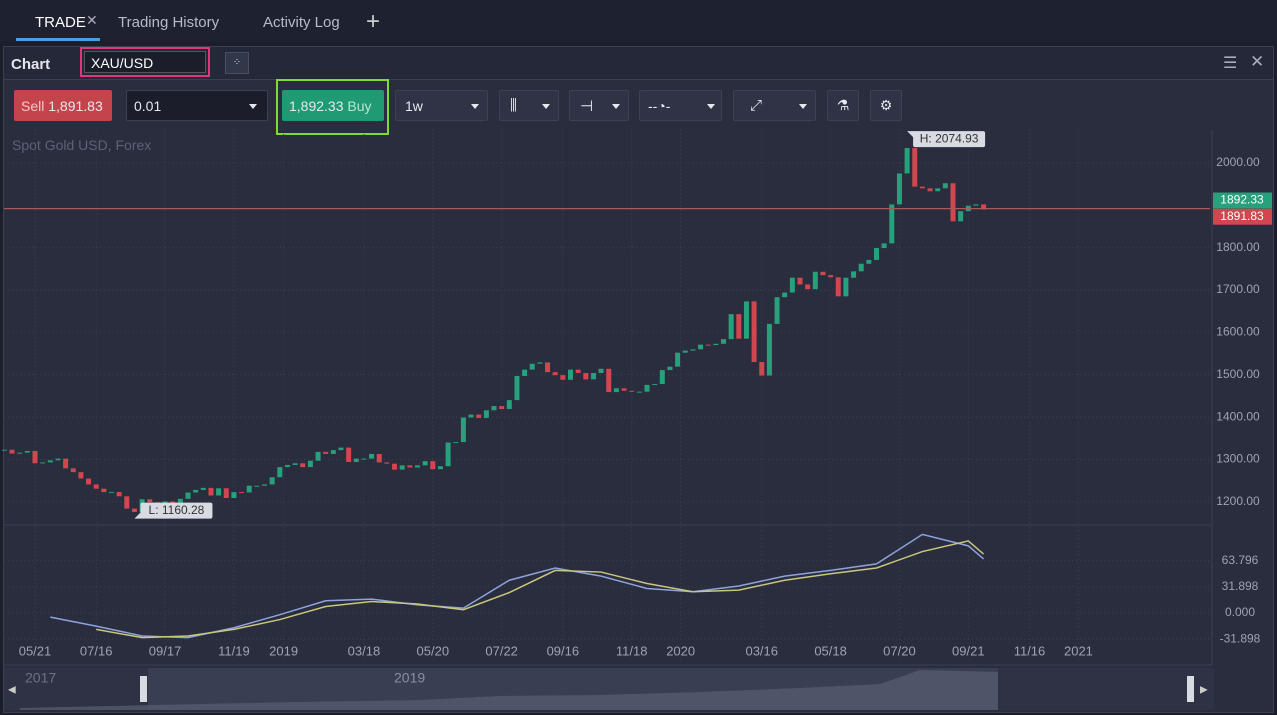 The width and height of the screenshot is (1277, 715). I want to click on tab: TRADE, so click(60, 22).